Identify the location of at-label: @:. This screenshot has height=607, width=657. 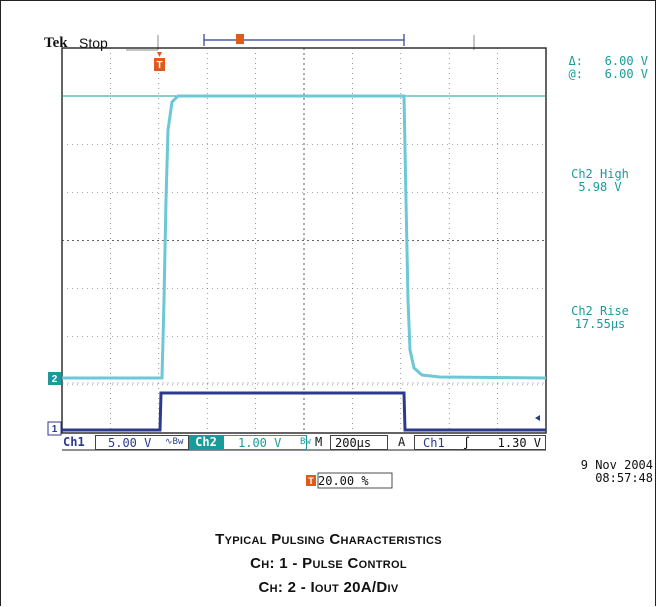
(575, 74).